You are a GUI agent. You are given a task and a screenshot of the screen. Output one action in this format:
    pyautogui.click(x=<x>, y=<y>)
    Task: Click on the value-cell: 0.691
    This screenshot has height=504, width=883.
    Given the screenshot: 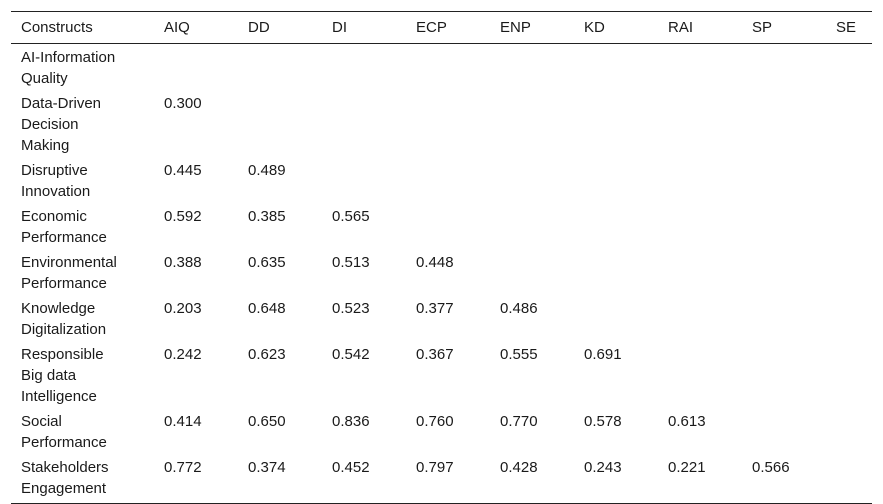 What is the action you would take?
    pyautogui.click(x=603, y=354)
    